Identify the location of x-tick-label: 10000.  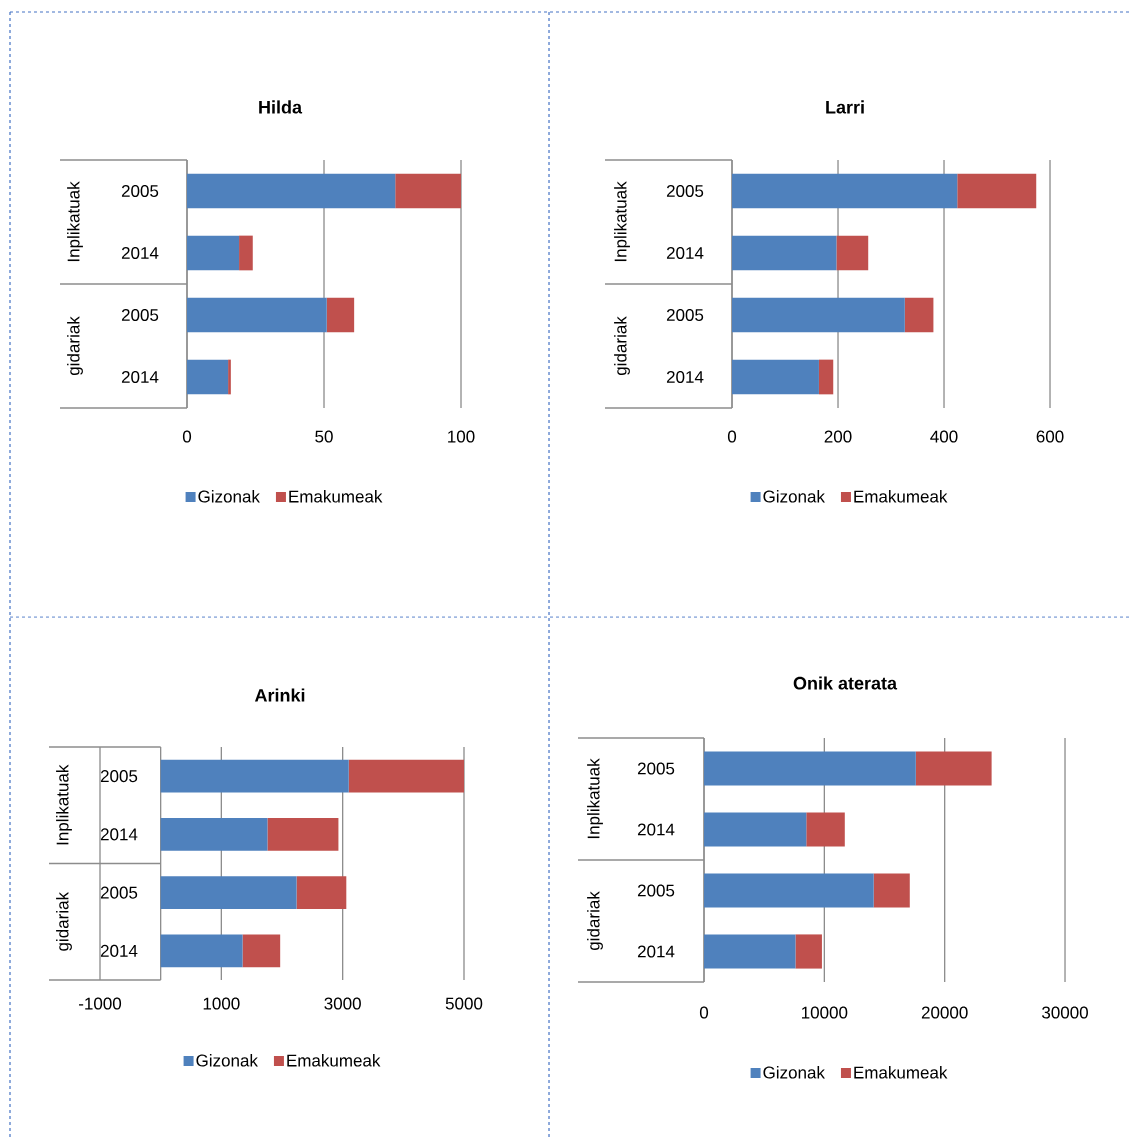
(825, 1012).